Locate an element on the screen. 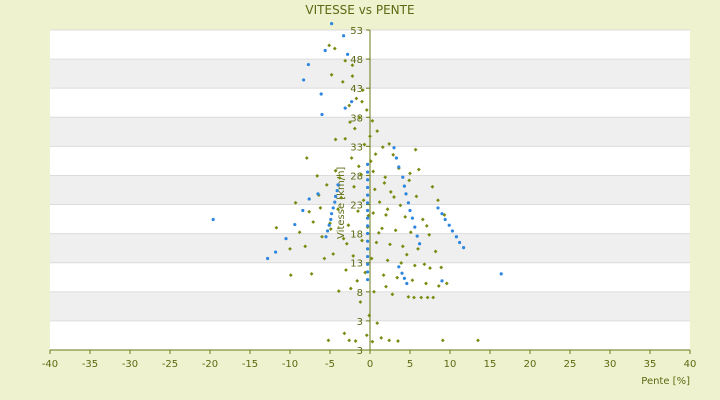  y-tick-label: 18 is located at coordinates (356, 235).